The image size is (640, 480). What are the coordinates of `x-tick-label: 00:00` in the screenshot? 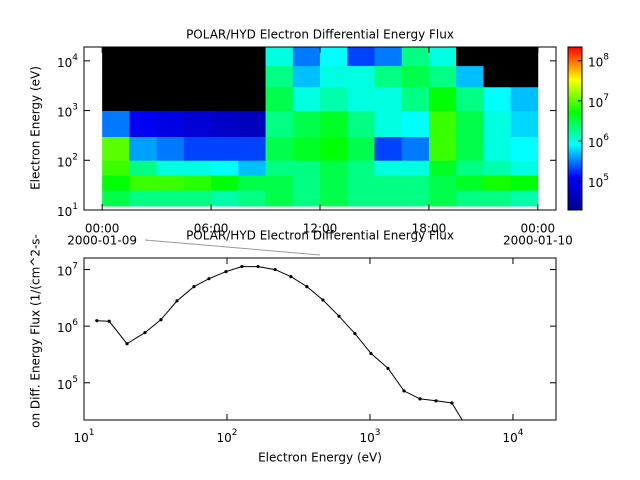 It's located at (538, 229).